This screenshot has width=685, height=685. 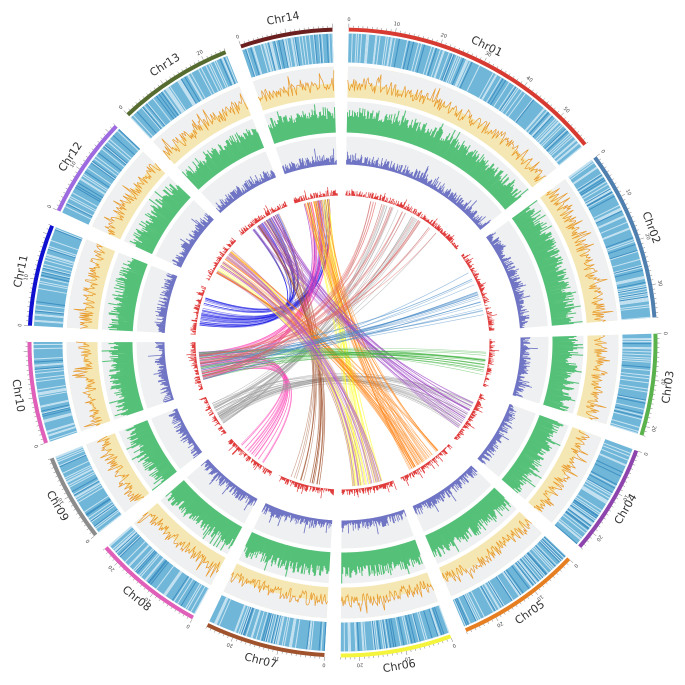 What do you see at coordinates (407, 658) in the screenshot?
I see `tick-label: 10` at bounding box center [407, 658].